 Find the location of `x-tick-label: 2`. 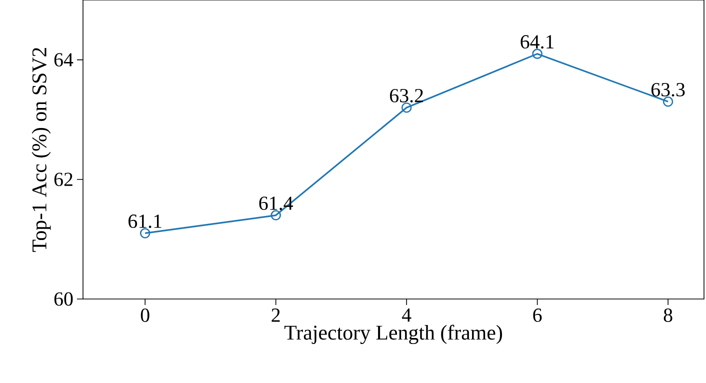

x-tick-label: 2 is located at coordinates (276, 315).